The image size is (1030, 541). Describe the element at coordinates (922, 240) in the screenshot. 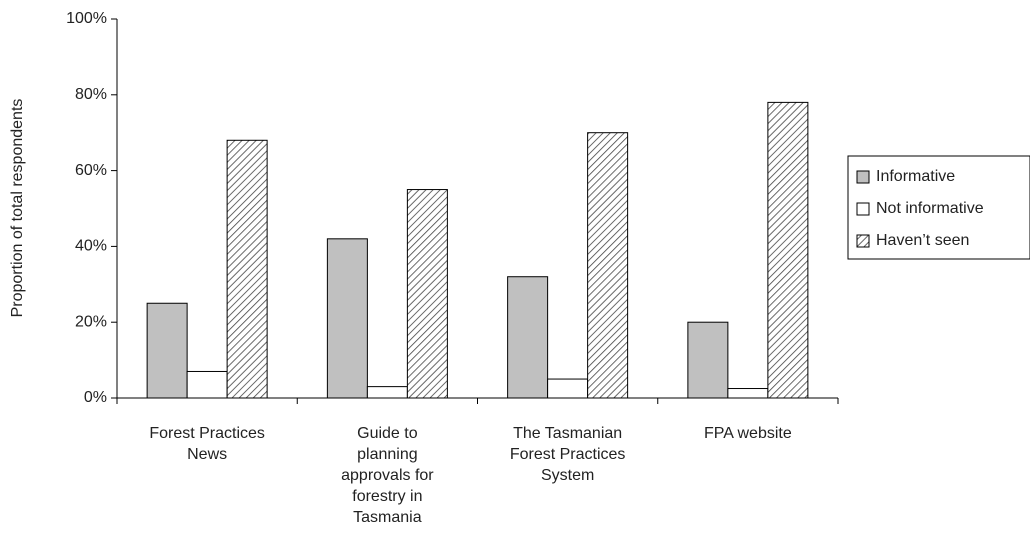

I see `legend-label: Haven’t seen` at that location.